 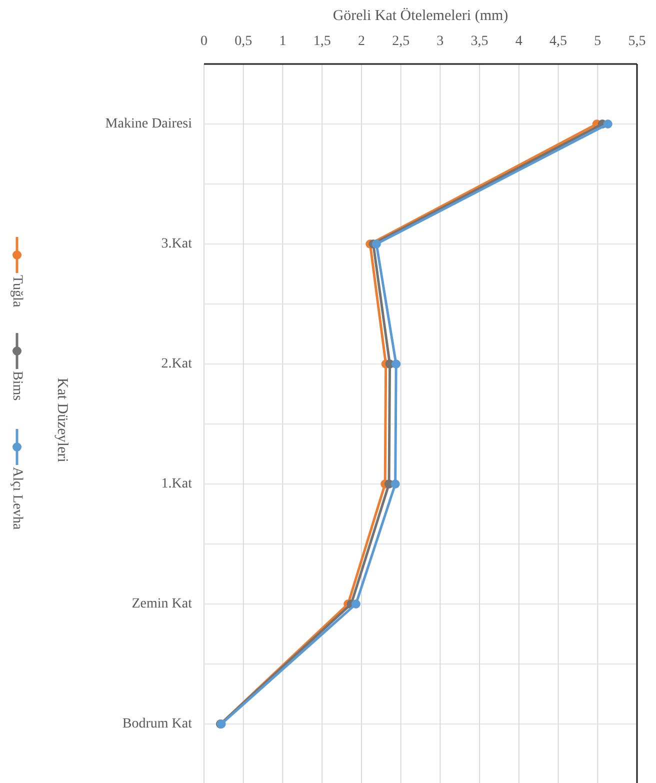 What do you see at coordinates (420, 15) in the screenshot?
I see `x-axis-title: Göreli Kat Ötelemeleri (mm)` at bounding box center [420, 15].